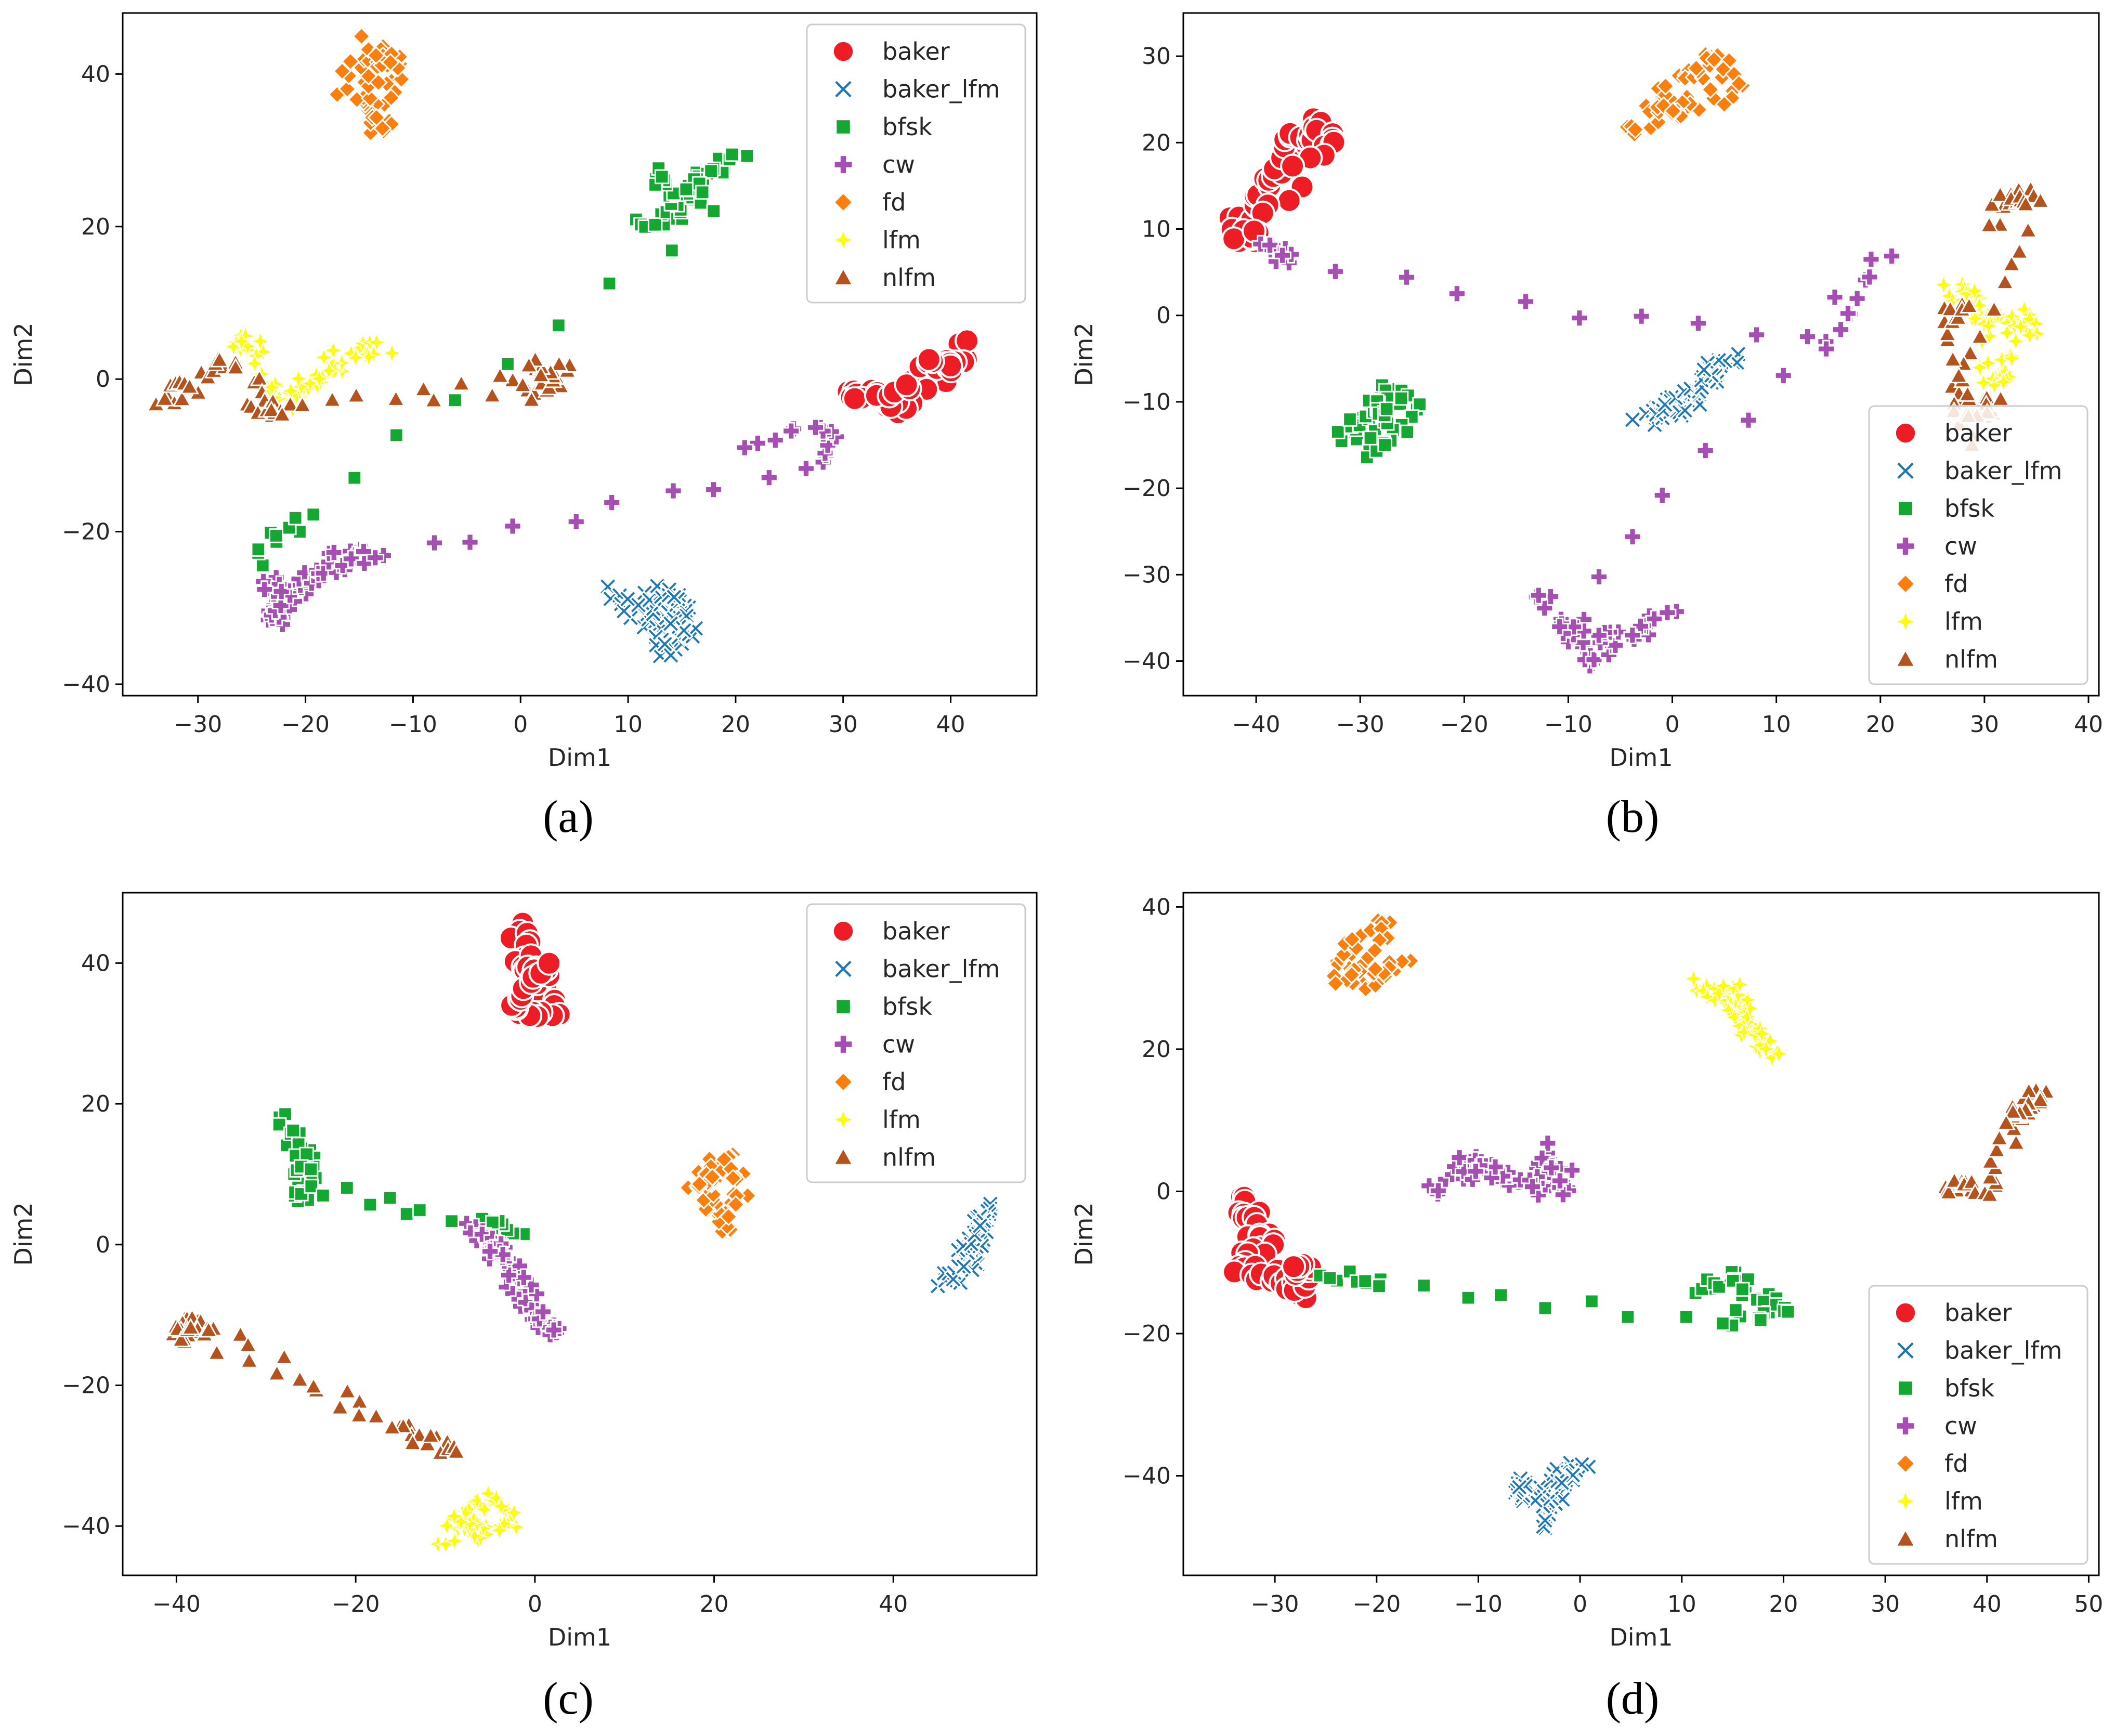  What do you see at coordinates (1956, 1464) in the screenshot?
I see `legend-label-fd: fd` at bounding box center [1956, 1464].